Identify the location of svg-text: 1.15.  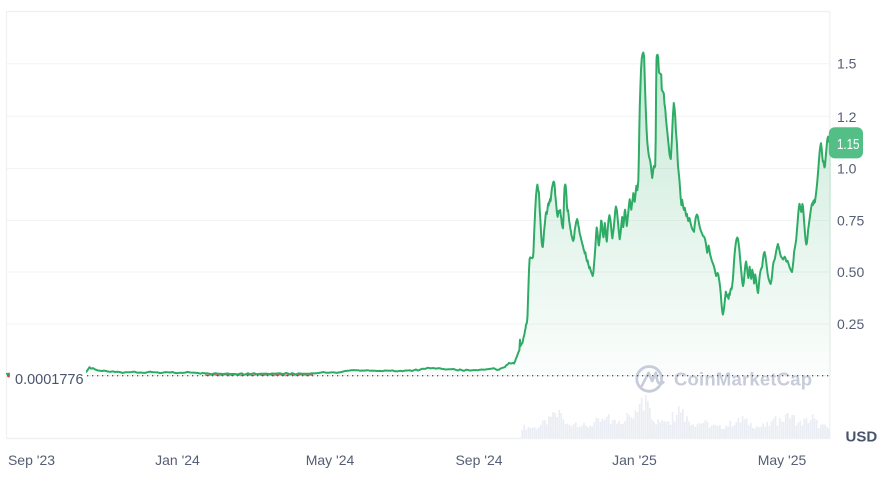
(848, 144).